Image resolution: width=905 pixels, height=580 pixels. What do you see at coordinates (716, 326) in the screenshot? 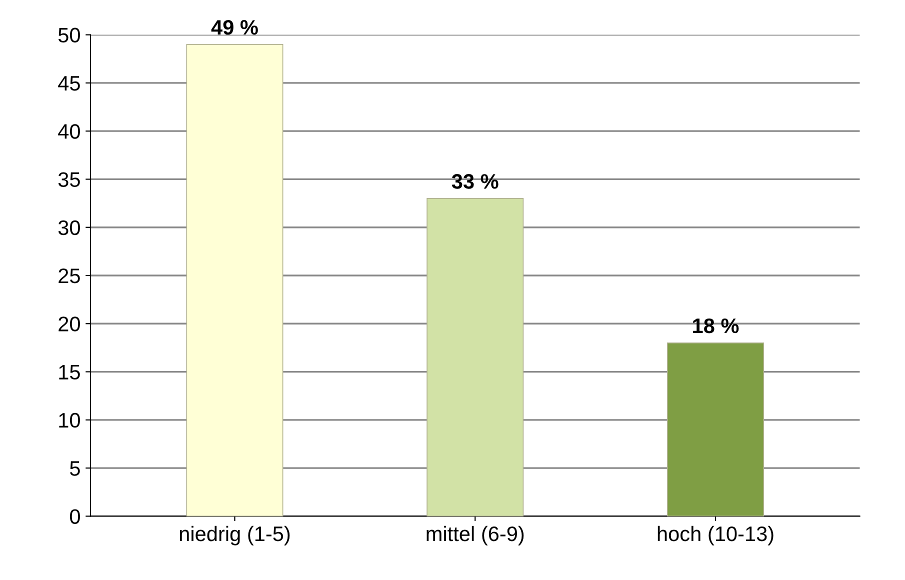
I see `data-label: 18 %` at bounding box center [716, 326].